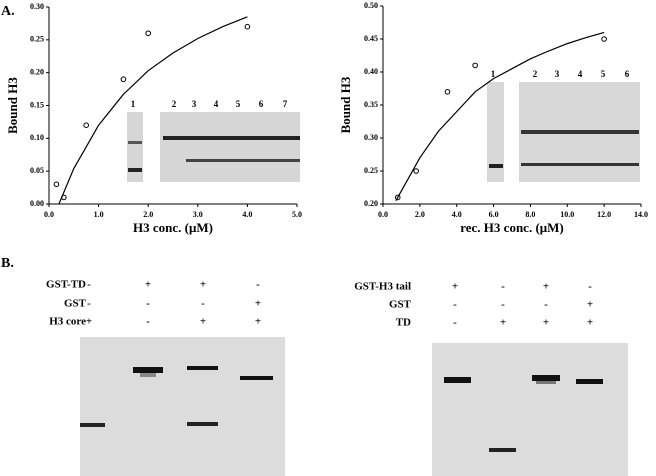  What do you see at coordinates (371, 71) in the screenshot?
I see `y-tick-label: 0.40` at bounding box center [371, 71].